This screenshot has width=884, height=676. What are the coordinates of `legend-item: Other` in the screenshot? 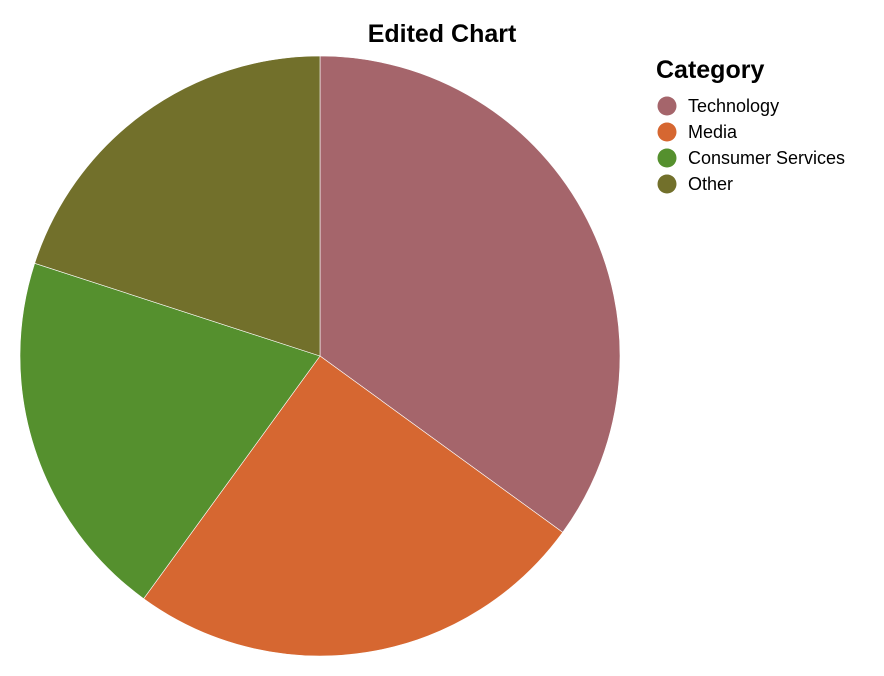 It's located at (695, 184).